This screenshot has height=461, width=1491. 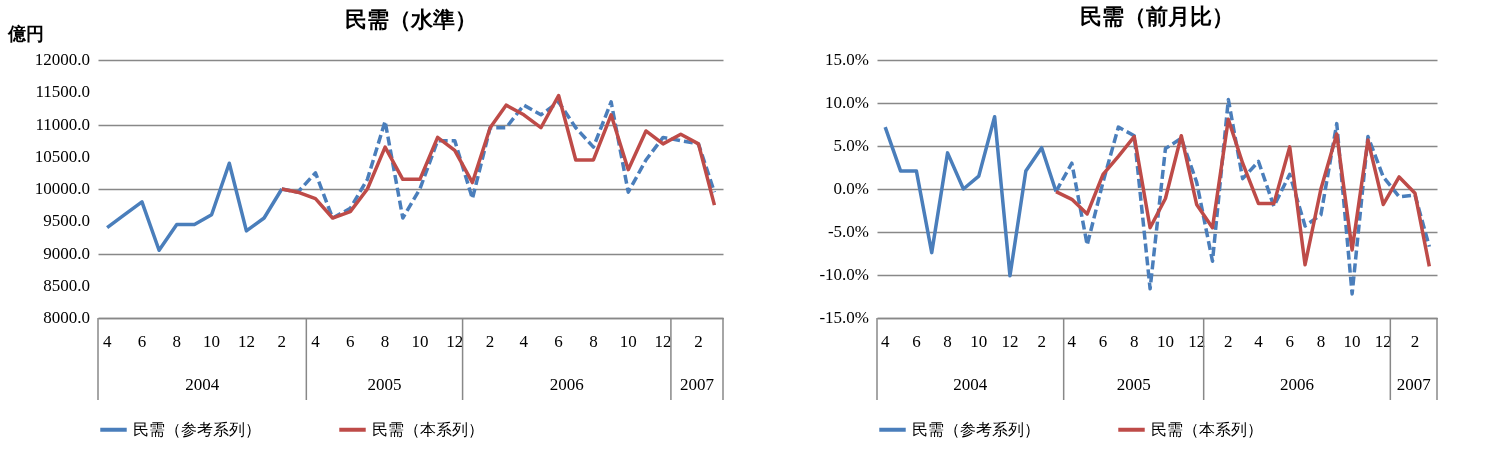 I want to click on y-tick-label: 9000.0, so click(x=66, y=253).